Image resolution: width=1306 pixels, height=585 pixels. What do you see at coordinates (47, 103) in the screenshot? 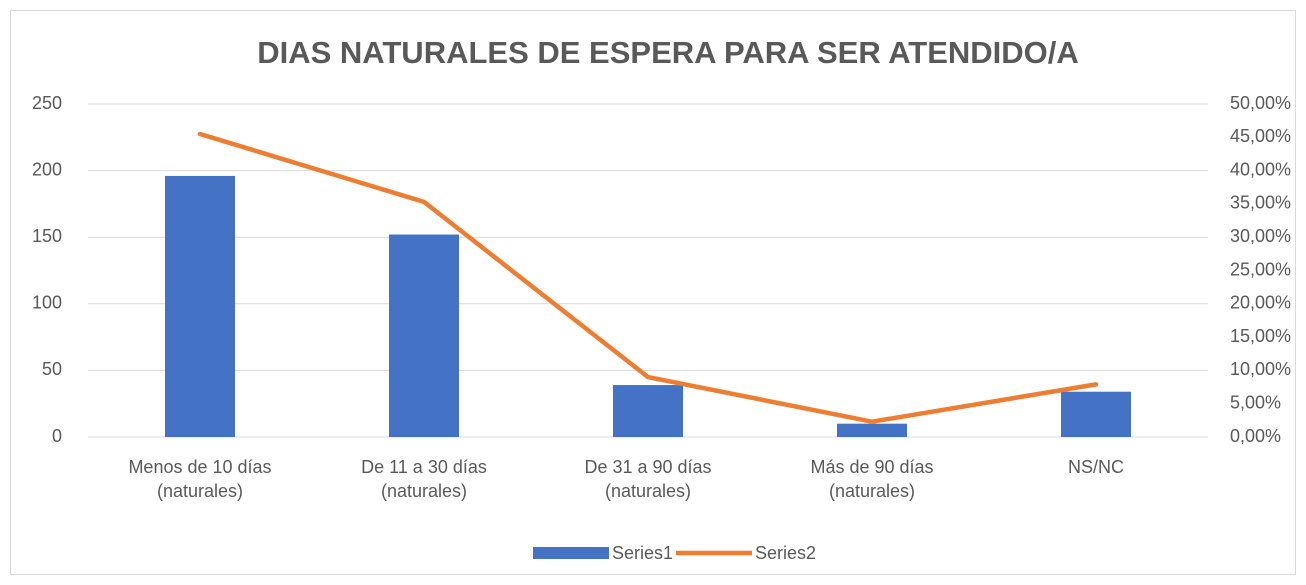
I see `y-tick-label: 250` at bounding box center [47, 103].